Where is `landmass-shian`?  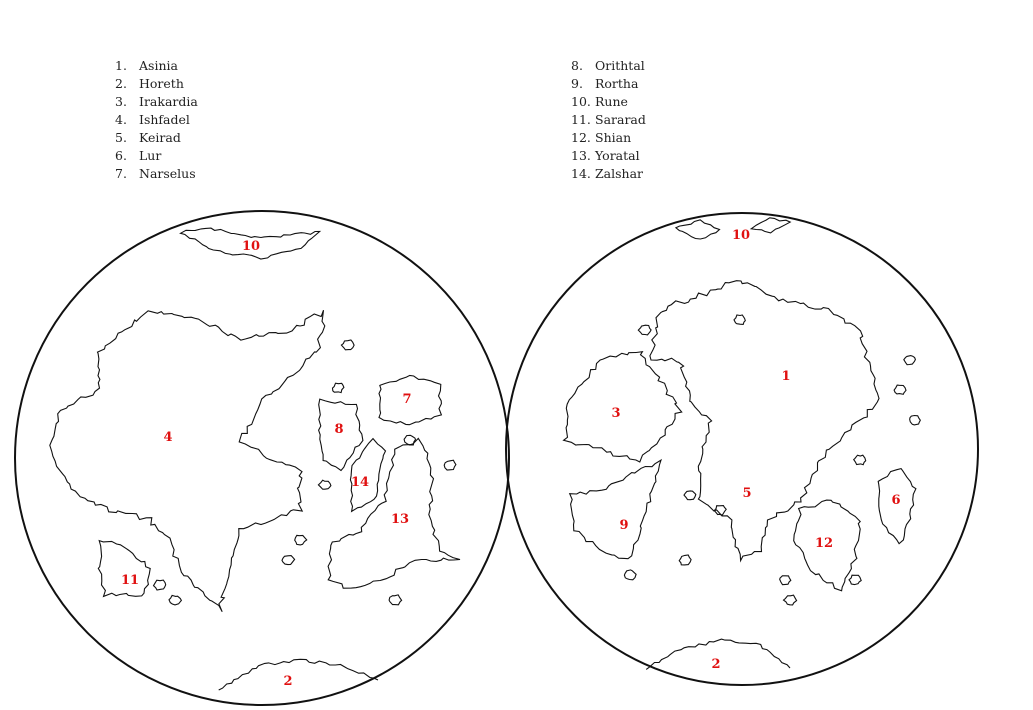
landmass-shian is located at coordinates (827, 545).